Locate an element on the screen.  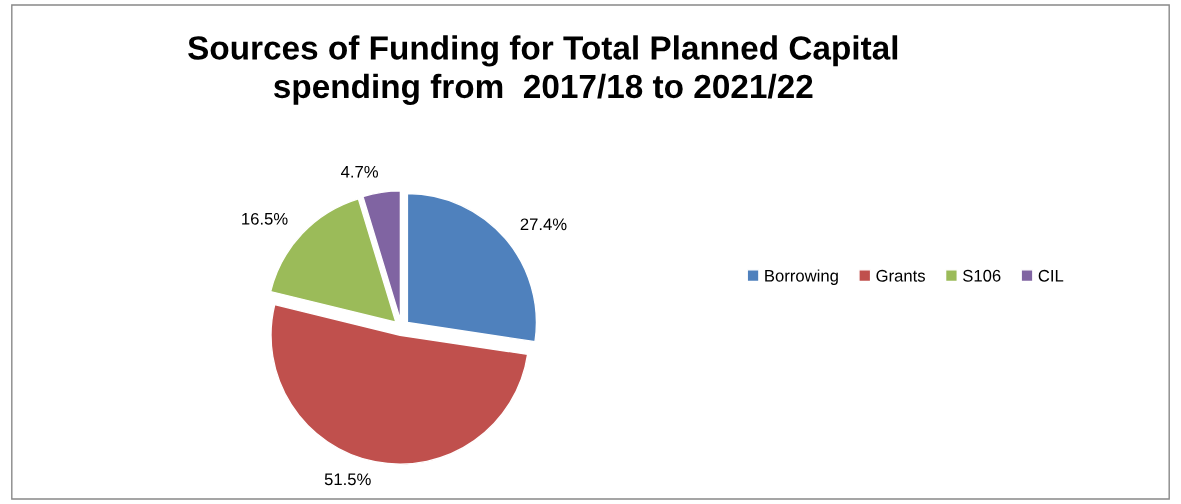
legend-label: Borrowing is located at coordinates (801, 277).